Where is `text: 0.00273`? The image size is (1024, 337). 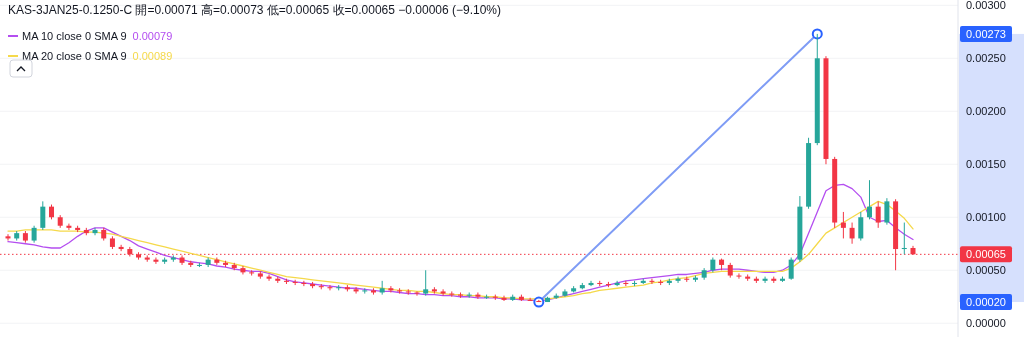 text: 0.00273 is located at coordinates (986, 33).